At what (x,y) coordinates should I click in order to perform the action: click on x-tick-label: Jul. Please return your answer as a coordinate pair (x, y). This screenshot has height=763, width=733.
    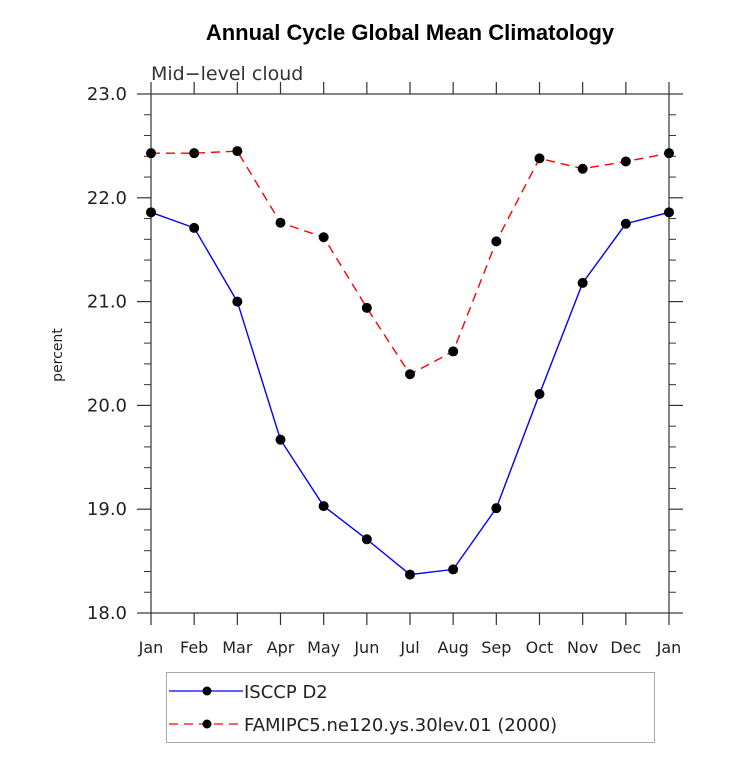
    Looking at the image, I should click on (409, 647).